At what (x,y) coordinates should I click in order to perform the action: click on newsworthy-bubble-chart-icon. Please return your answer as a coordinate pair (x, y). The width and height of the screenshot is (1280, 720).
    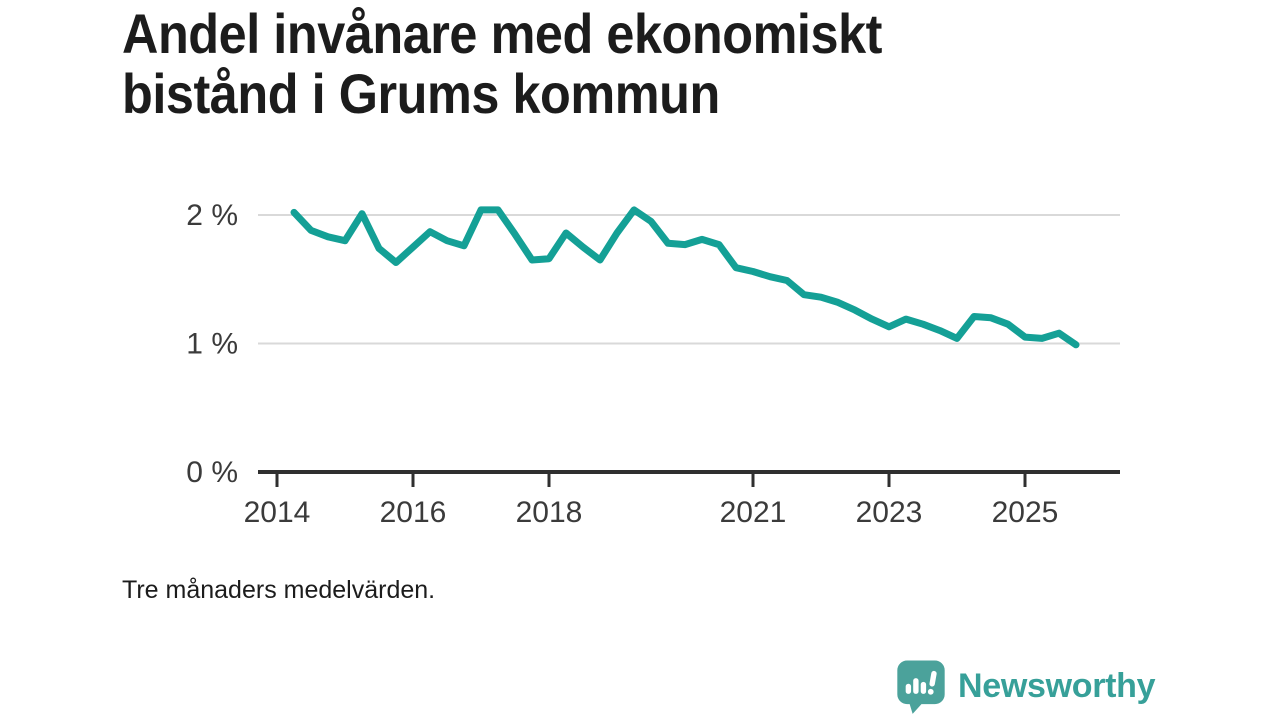
    Looking at the image, I should click on (921, 687).